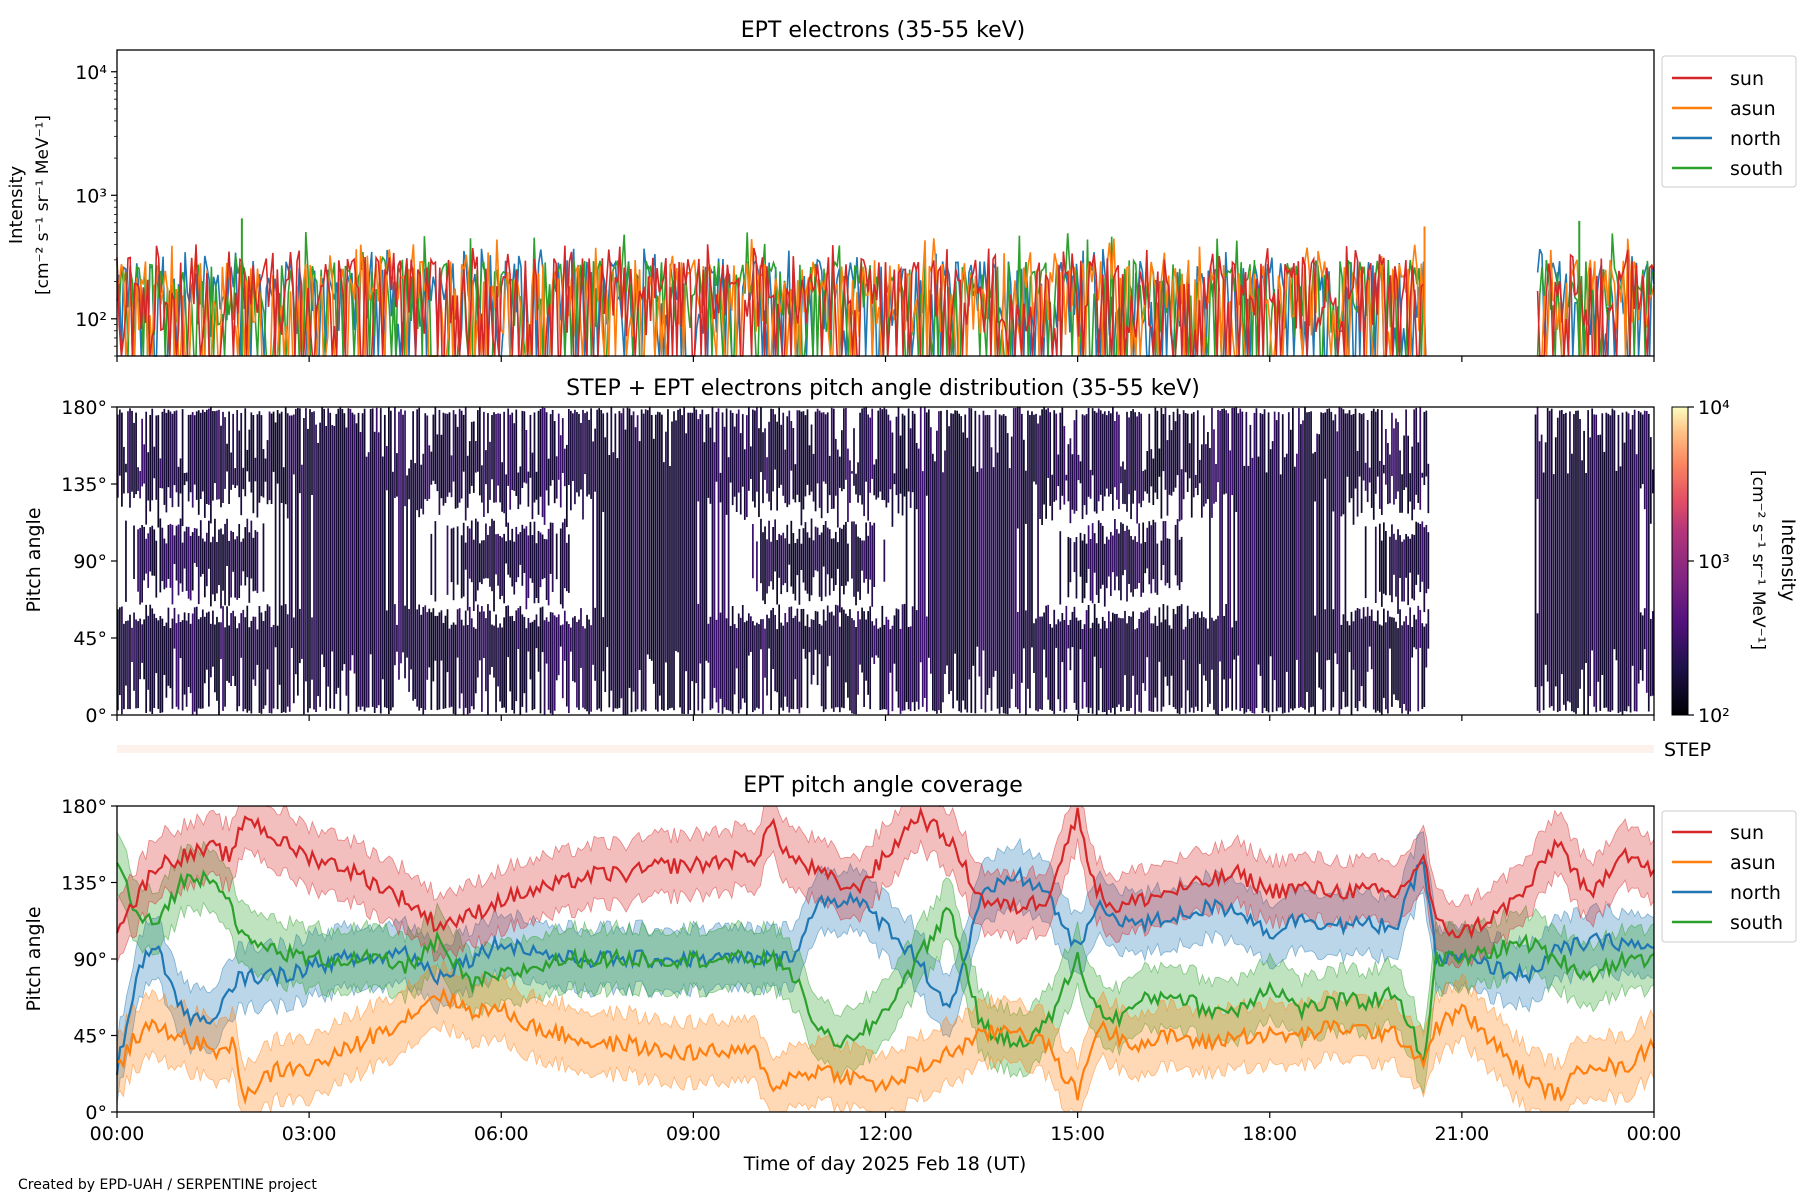 The image size is (1800, 1200). Describe the element at coordinates (885, 964) in the screenshot. I see `line-south` at that location.